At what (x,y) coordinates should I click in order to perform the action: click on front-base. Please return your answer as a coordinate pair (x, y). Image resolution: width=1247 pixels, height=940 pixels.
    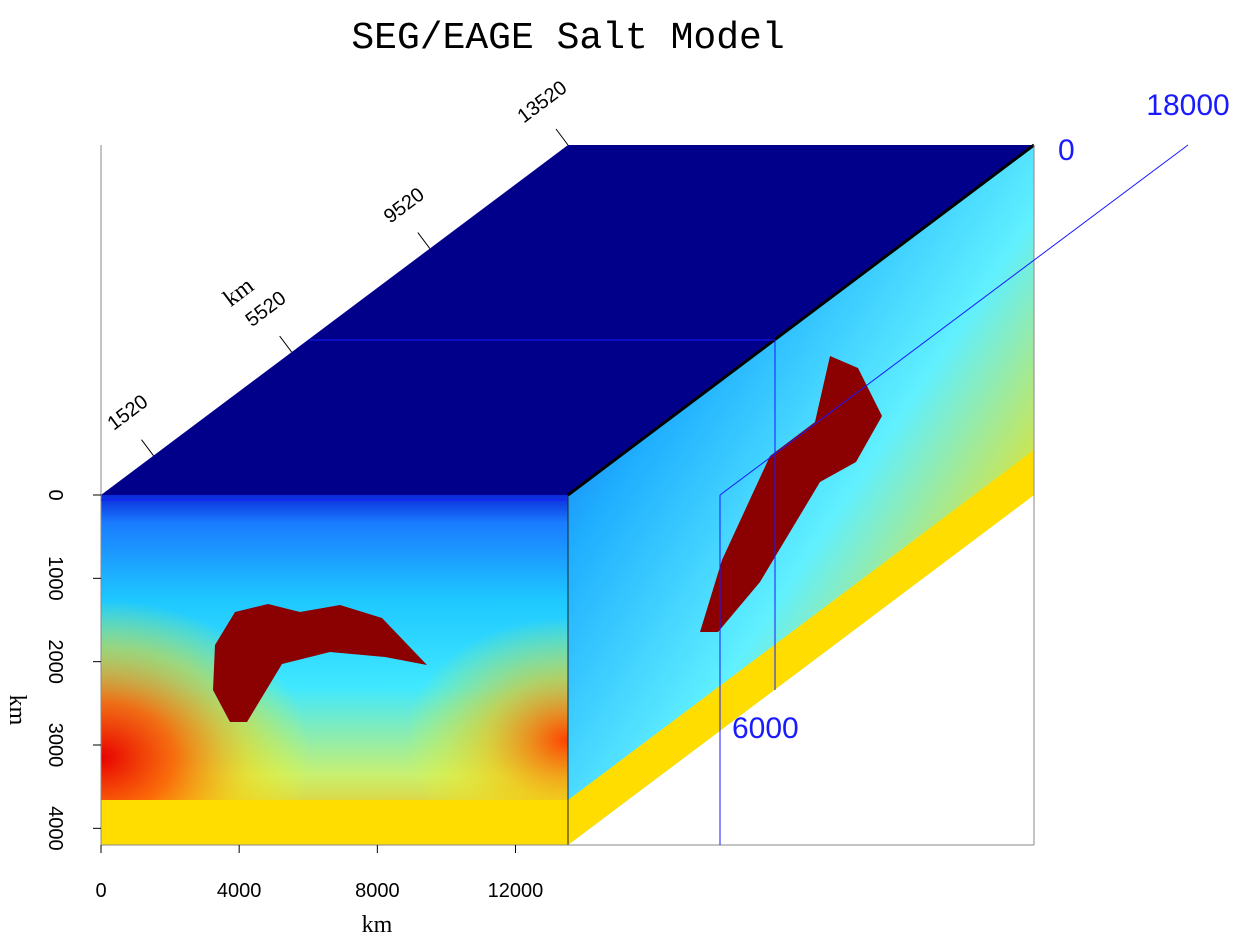
    Looking at the image, I should click on (334, 822).